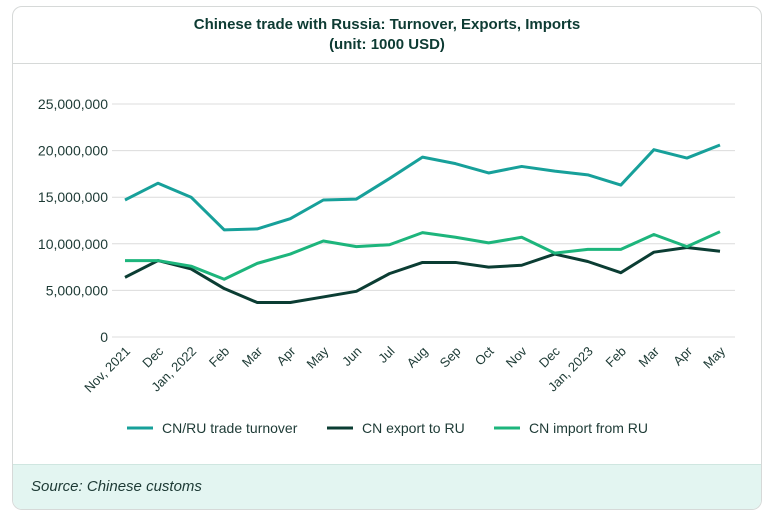 The height and width of the screenshot is (513, 772). Describe the element at coordinates (351, 356) in the screenshot. I see `x-tick-label: Jun` at that location.